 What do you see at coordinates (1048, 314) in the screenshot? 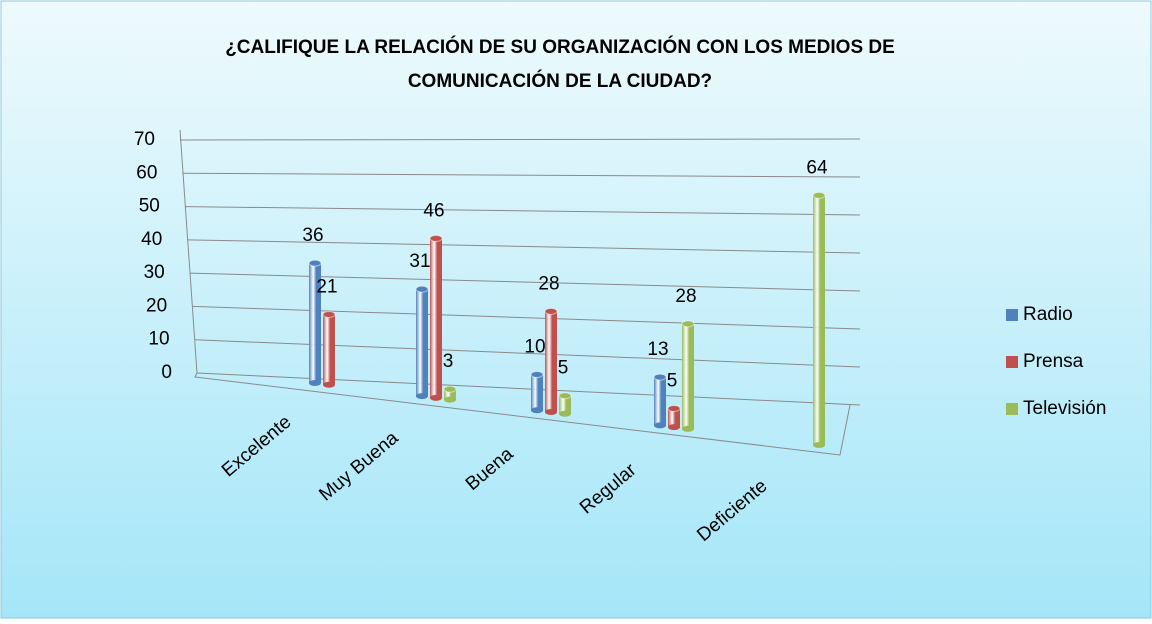
I see `legend-label: Radio` at bounding box center [1048, 314].